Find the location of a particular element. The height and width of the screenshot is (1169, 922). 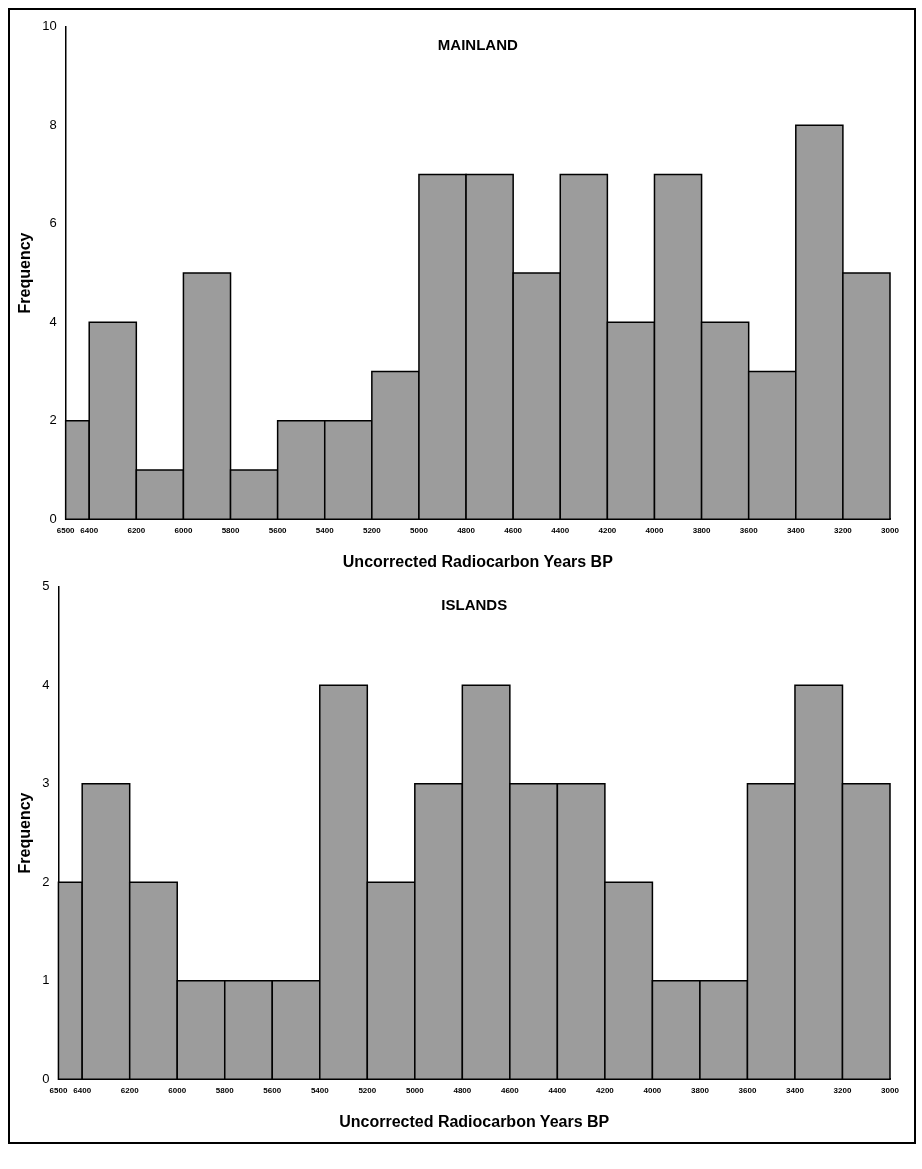

y-tick-label: 10 is located at coordinates (49, 26).